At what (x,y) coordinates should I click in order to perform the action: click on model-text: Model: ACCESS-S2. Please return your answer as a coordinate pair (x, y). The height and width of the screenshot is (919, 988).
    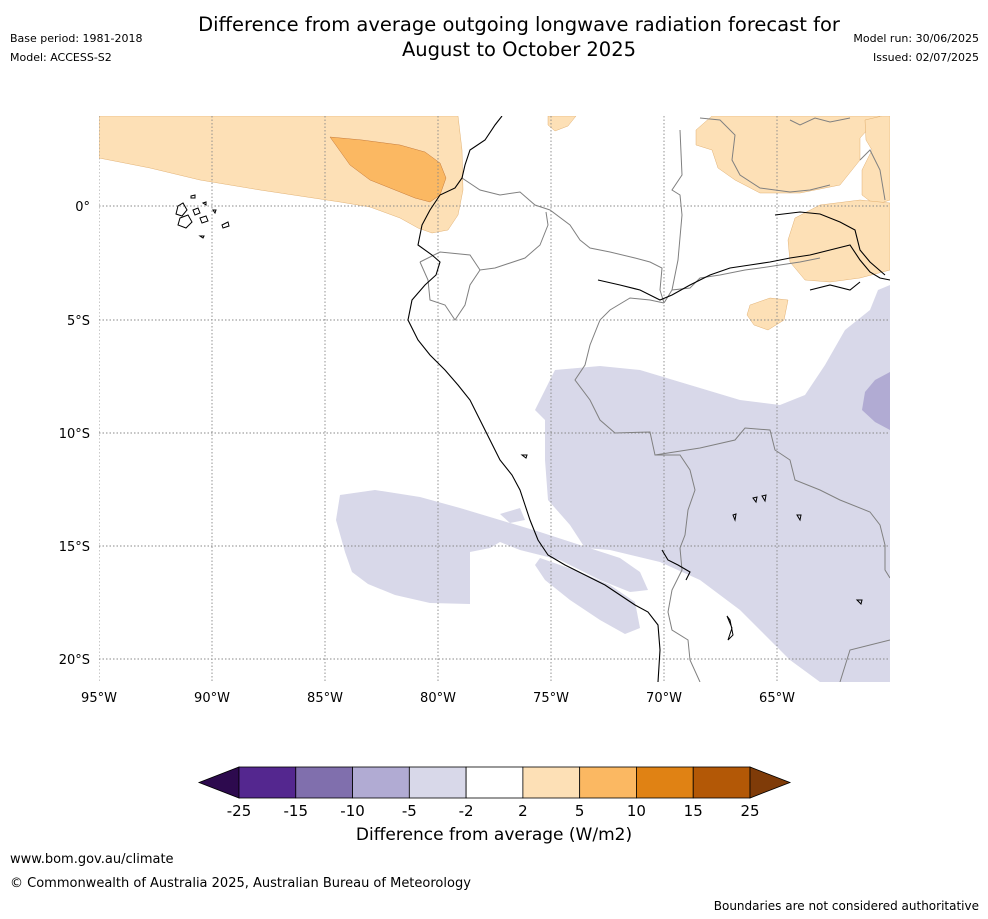
    Looking at the image, I should click on (61, 57).